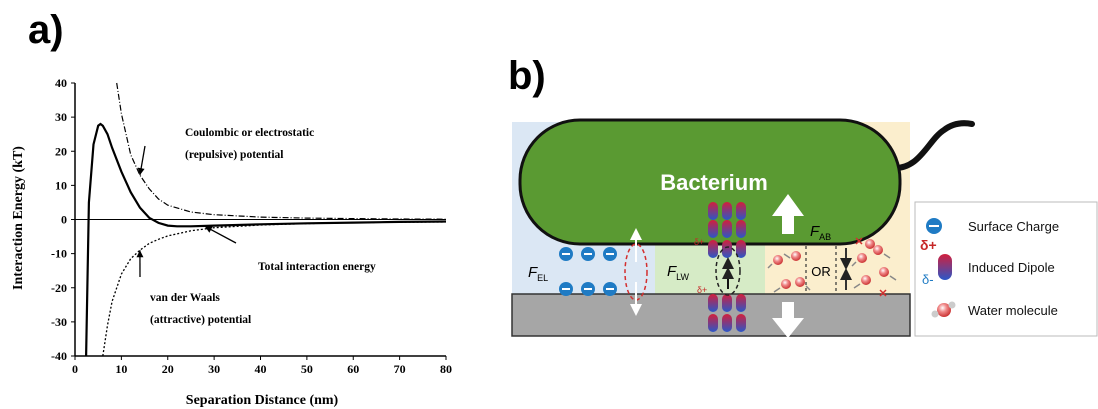 Image resolution: width=1098 pixels, height=409 pixels. I want to click on legend-delta-plus: δ+, so click(928, 245).